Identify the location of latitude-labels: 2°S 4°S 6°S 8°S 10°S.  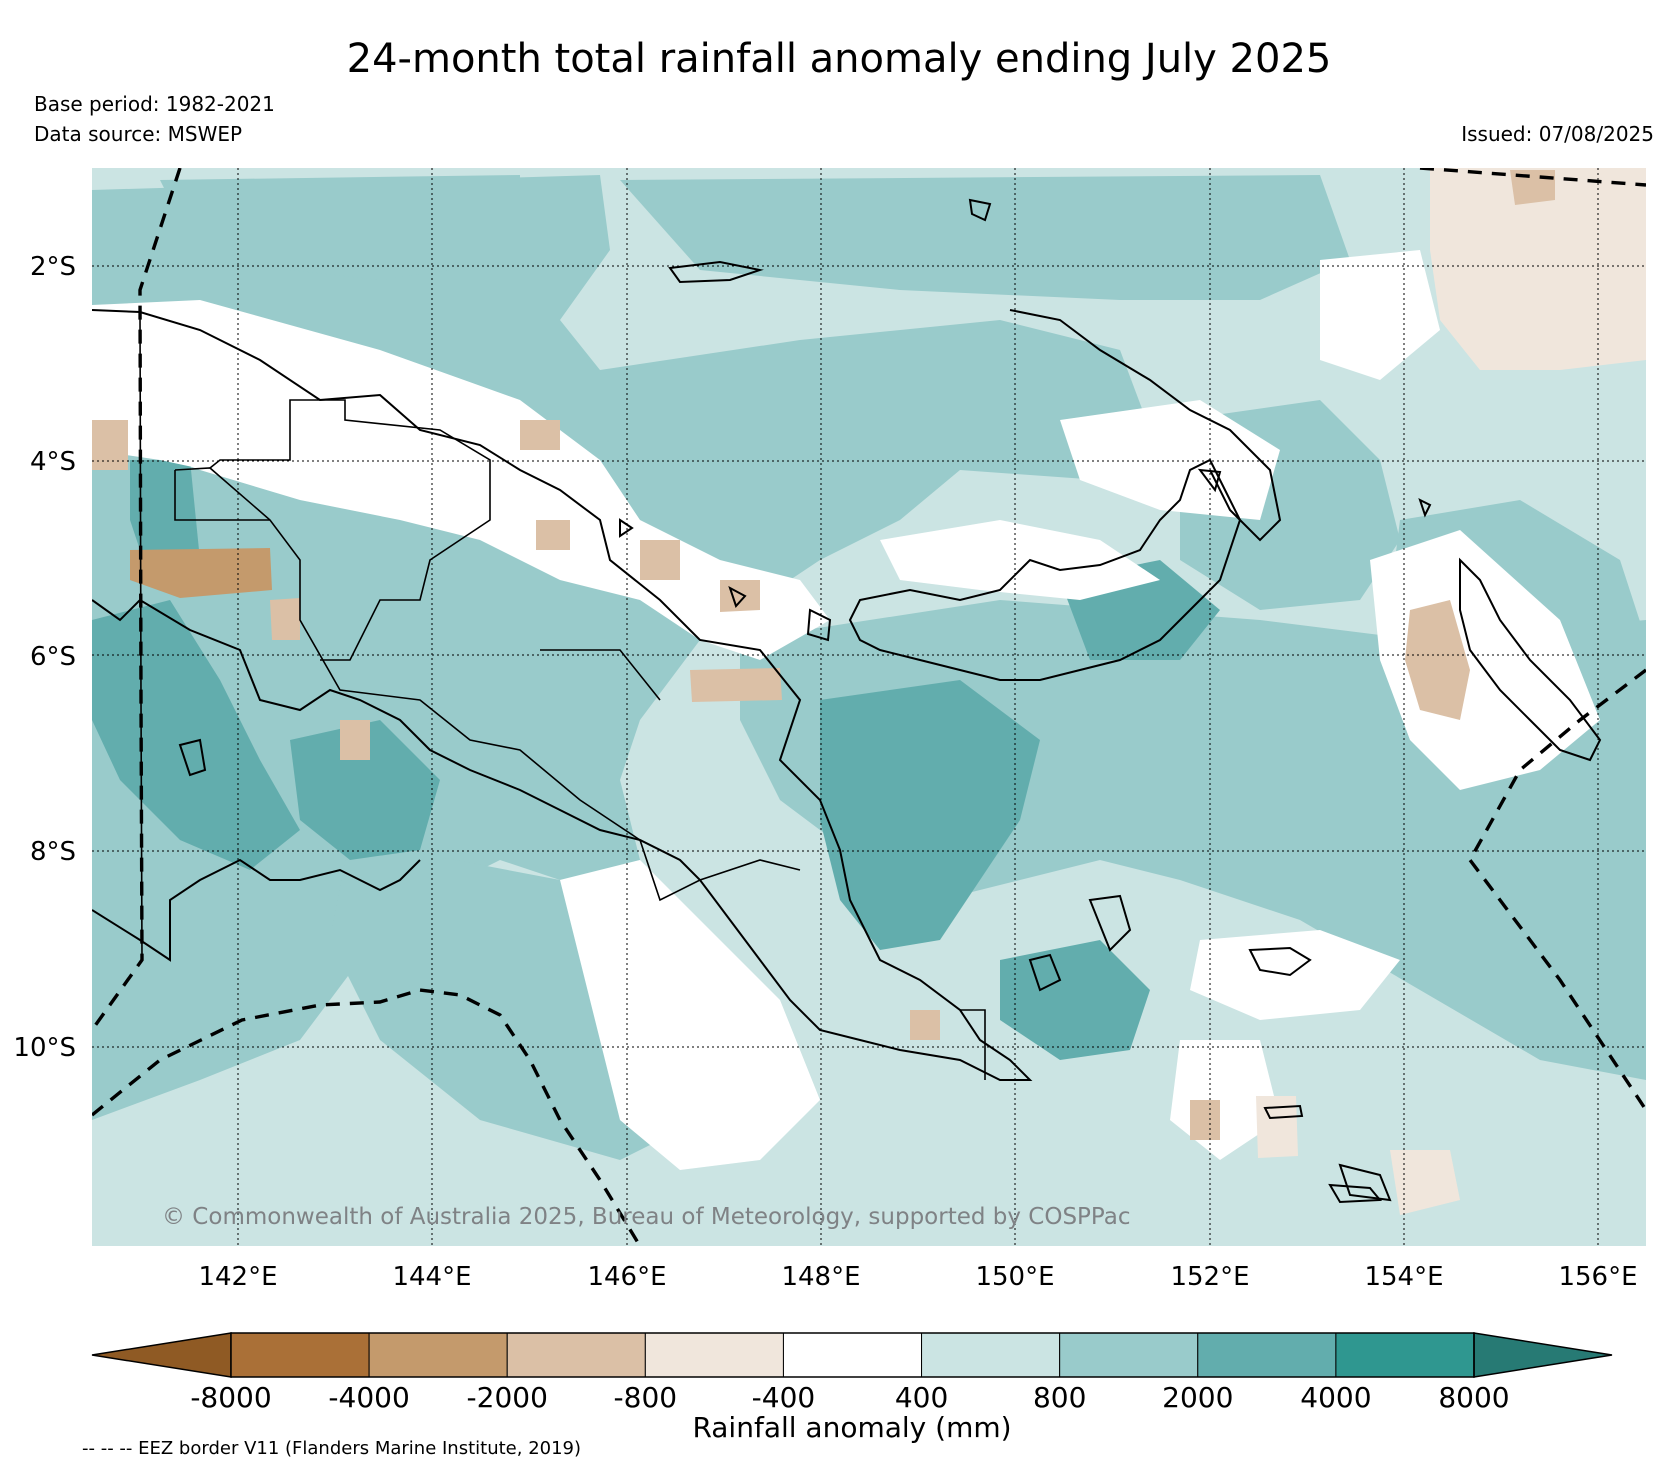
(44, 657).